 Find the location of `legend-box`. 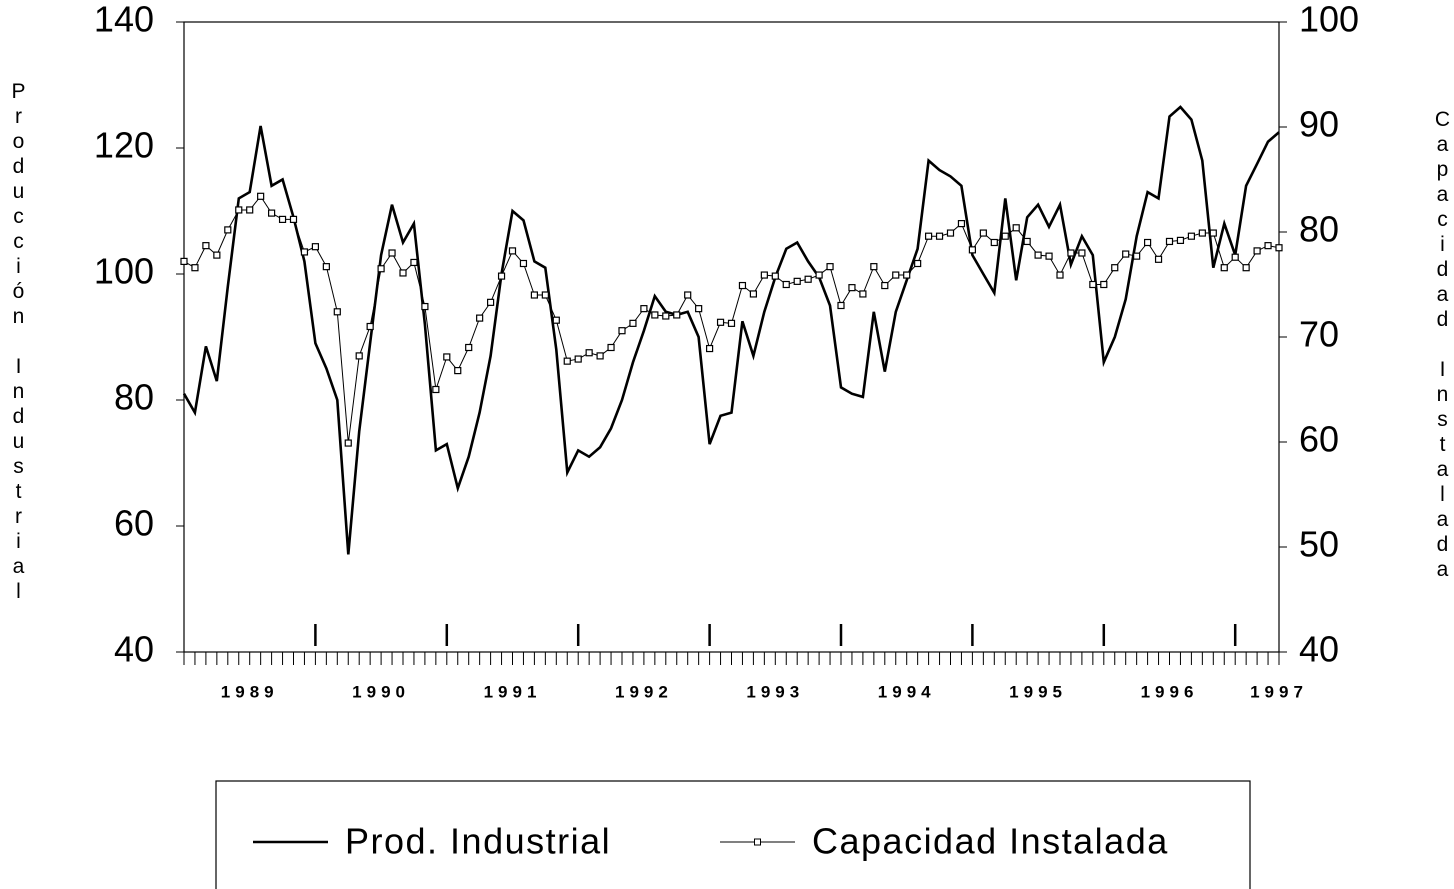

legend-box is located at coordinates (733, 834).